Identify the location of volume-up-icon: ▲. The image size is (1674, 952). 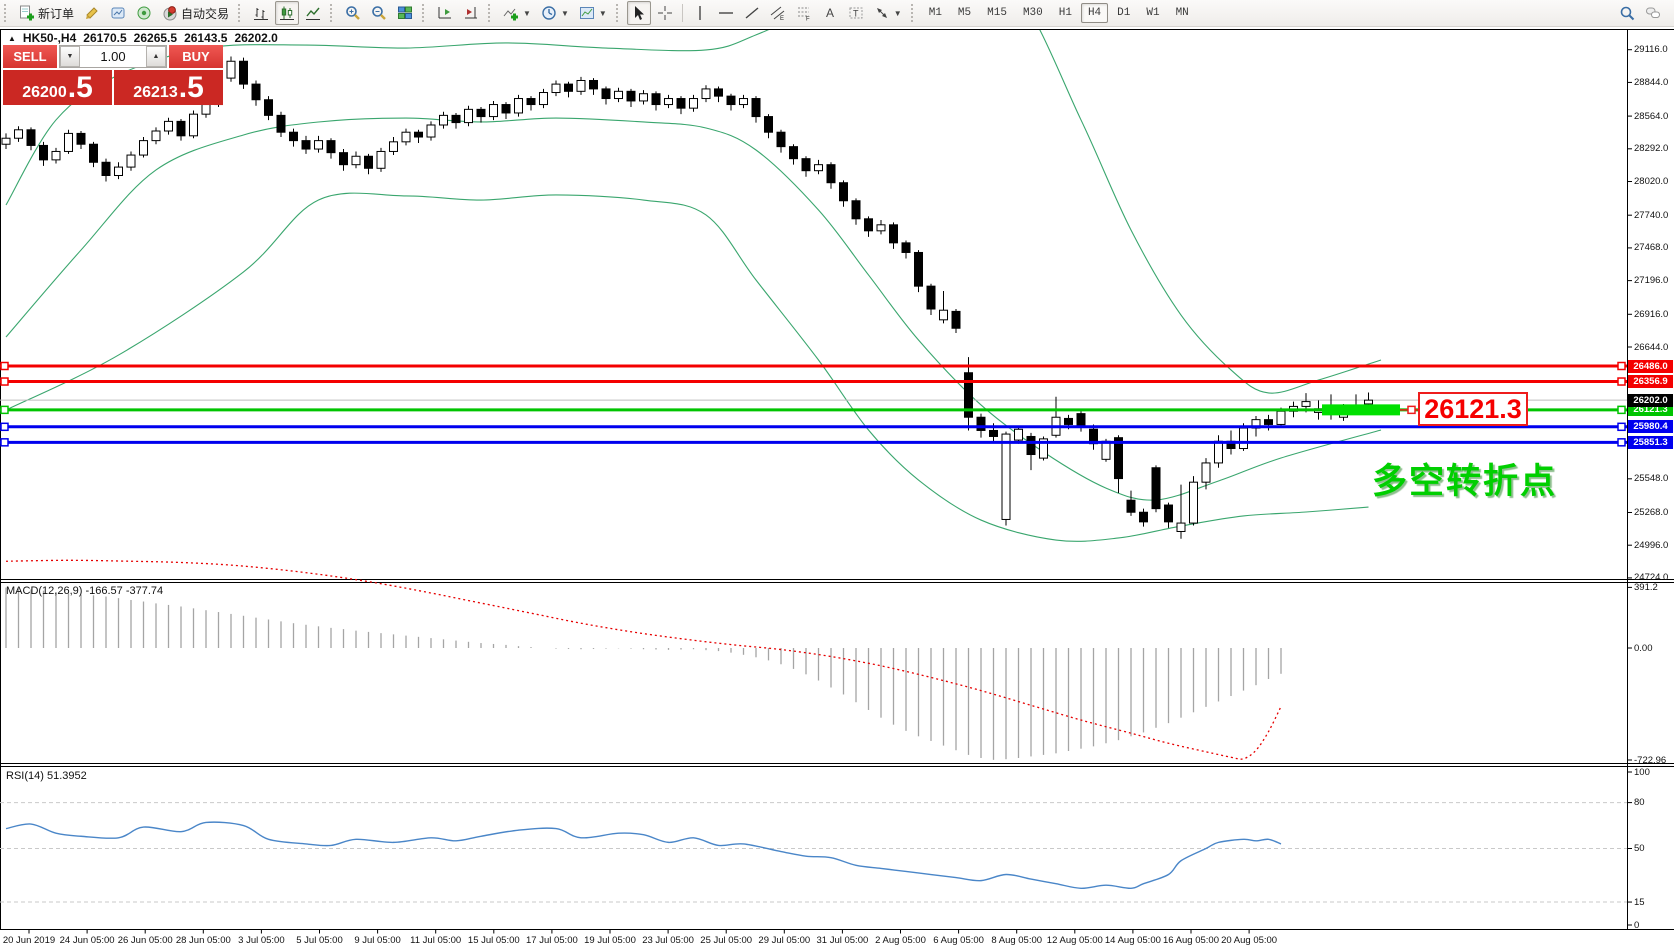
(156, 56).